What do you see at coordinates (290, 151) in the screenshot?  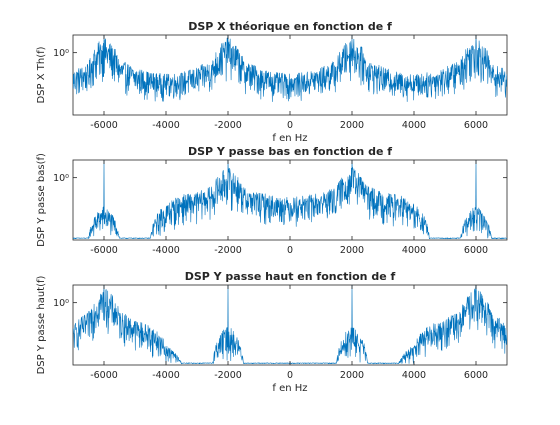 I see `chart-title: DSP Y passe bas en fonction de f` at bounding box center [290, 151].